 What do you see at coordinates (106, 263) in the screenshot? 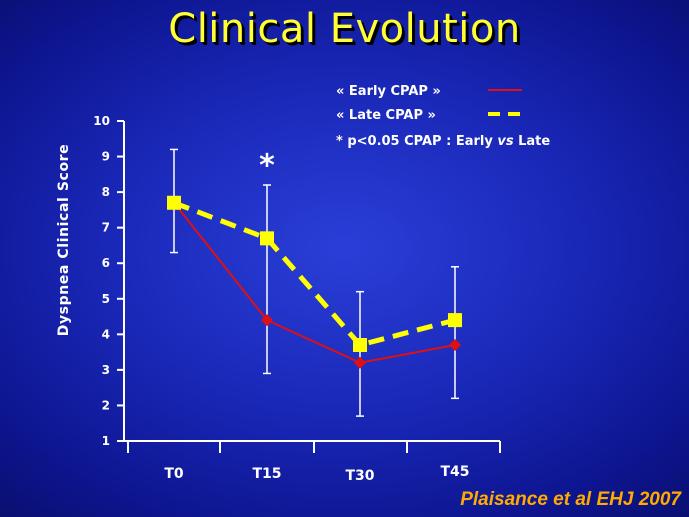
I see `y-tick-label: 6` at bounding box center [106, 263].